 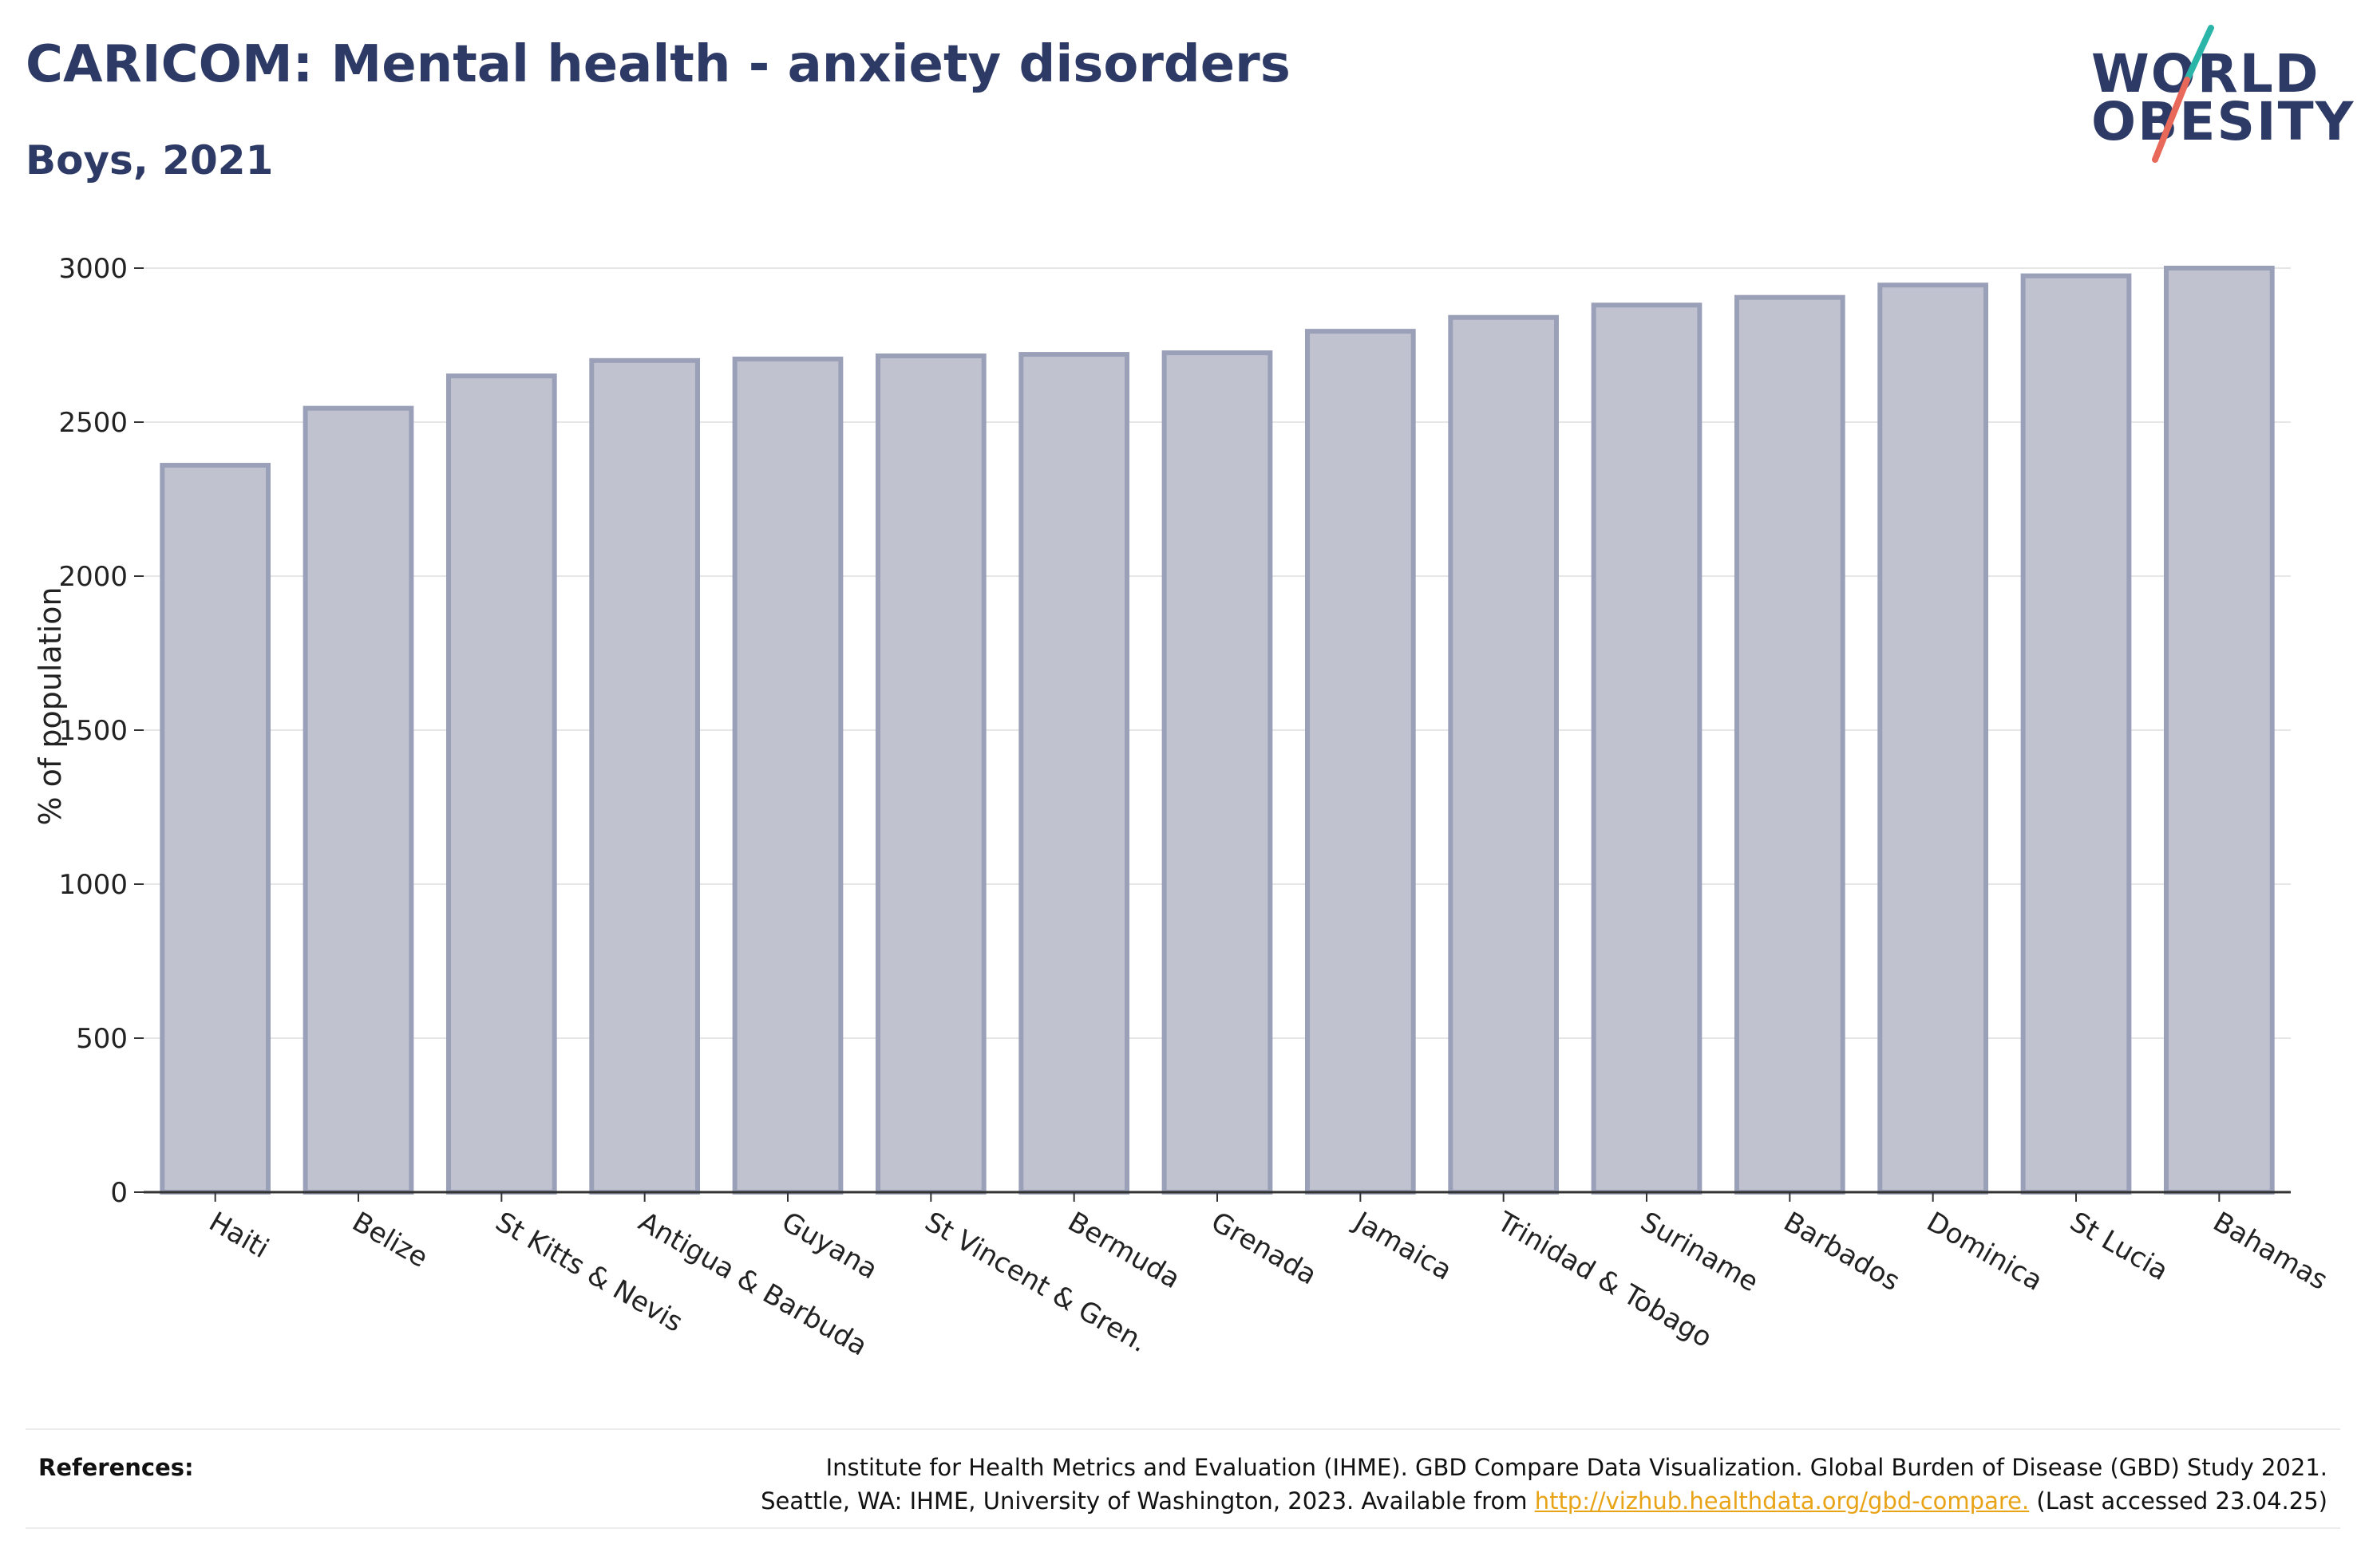 I want to click on y-tick-label: 1500, so click(x=93, y=731).